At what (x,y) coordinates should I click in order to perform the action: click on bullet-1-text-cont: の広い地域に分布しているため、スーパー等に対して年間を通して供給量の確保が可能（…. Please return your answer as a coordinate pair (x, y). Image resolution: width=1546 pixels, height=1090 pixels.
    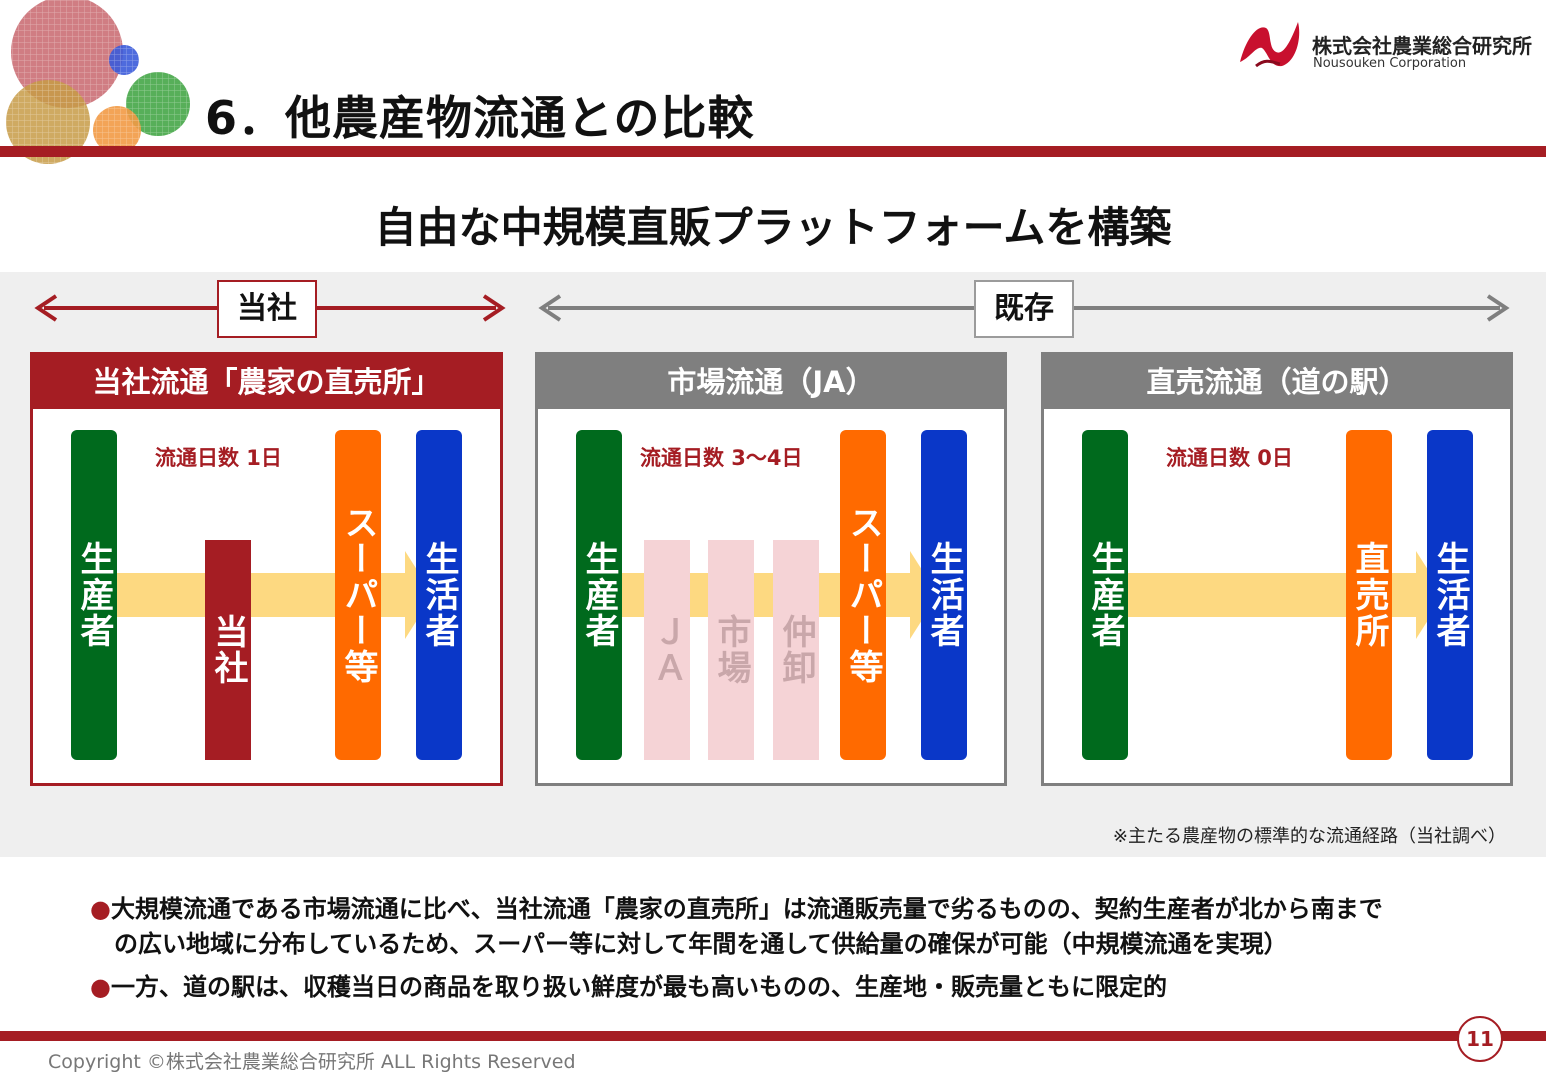
    Looking at the image, I should click on (701, 944).